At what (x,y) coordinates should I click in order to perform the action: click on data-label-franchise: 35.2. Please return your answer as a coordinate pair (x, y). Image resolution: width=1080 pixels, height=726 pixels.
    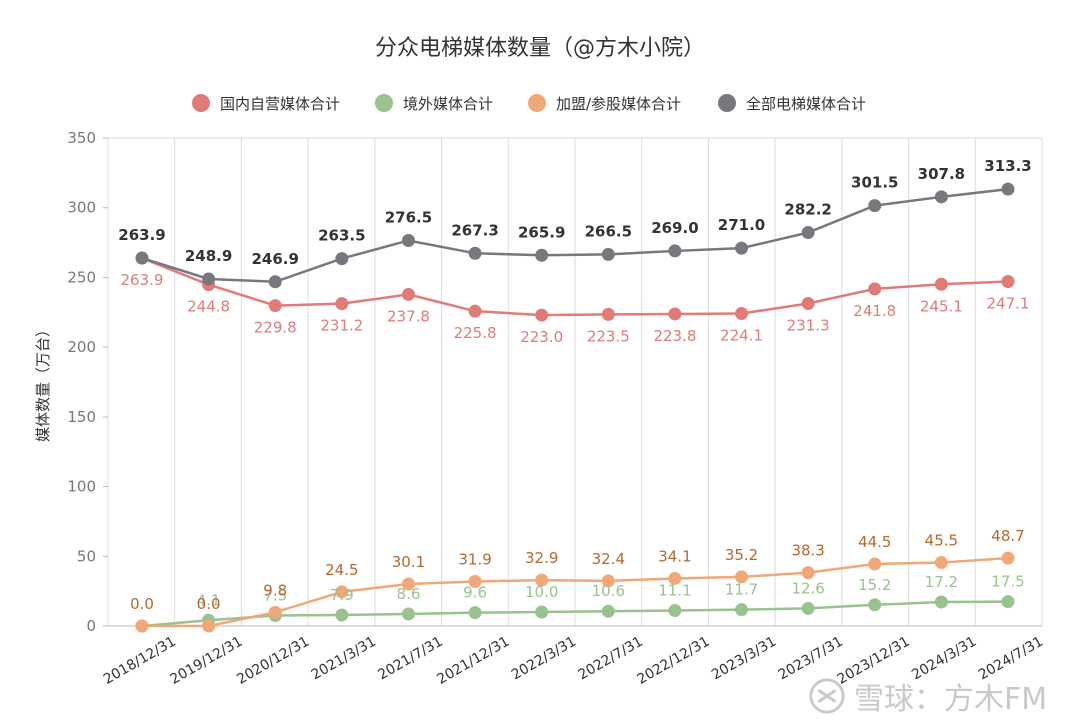
    Looking at the image, I should click on (741, 555).